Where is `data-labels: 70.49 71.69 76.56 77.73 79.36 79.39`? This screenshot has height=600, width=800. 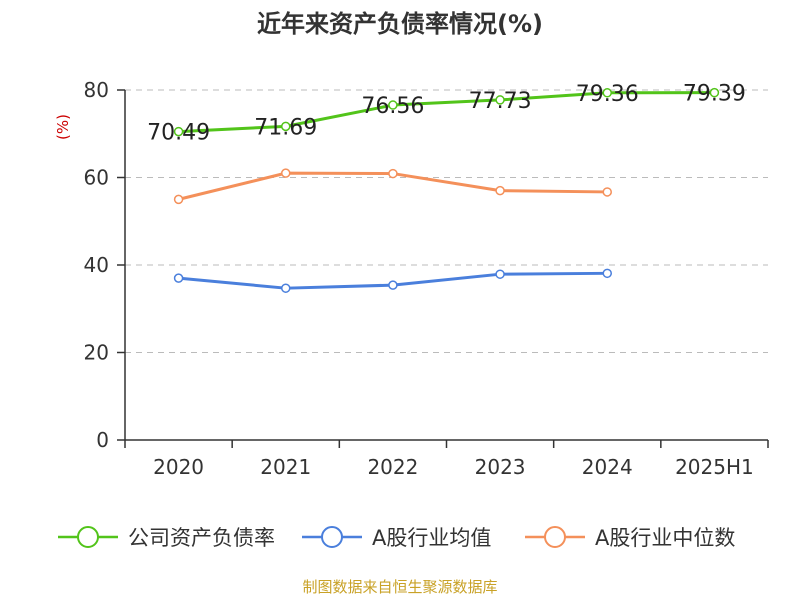 data-labels: 70.49 71.69 76.56 77.73 79.36 79.39 is located at coordinates (446, 114).